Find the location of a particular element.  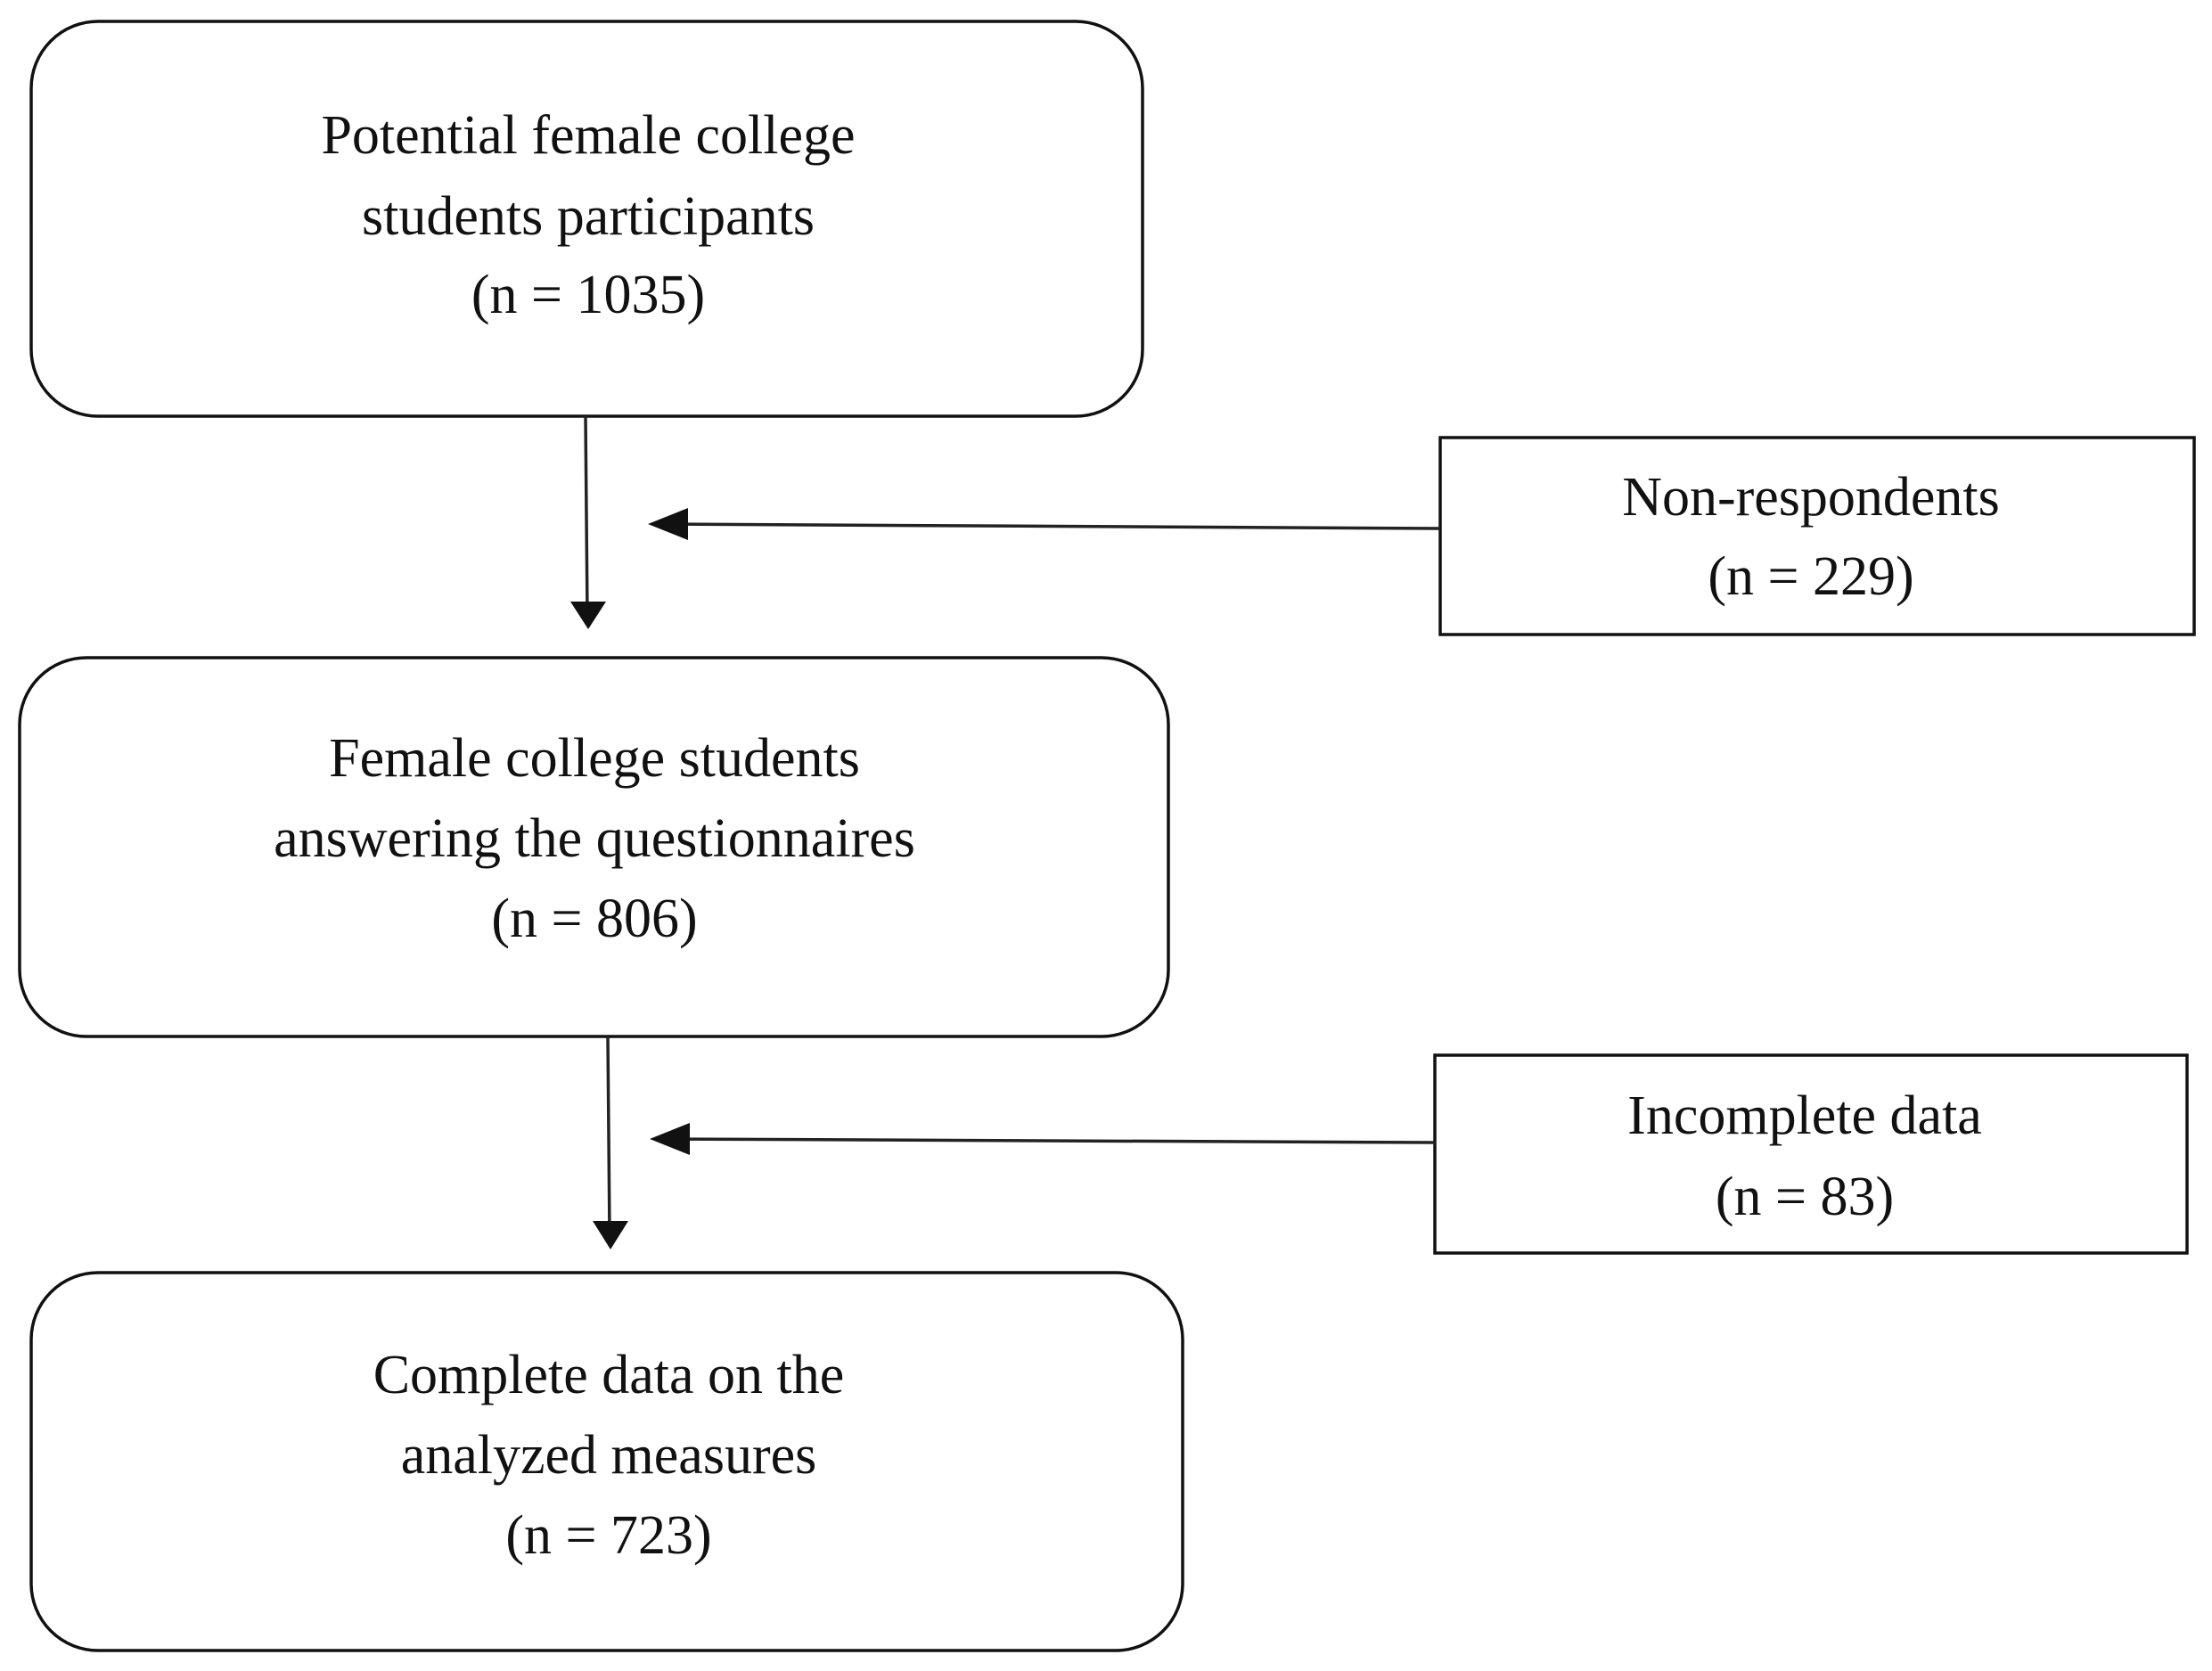

node-text: analyzed measures is located at coordinates (608, 1455).